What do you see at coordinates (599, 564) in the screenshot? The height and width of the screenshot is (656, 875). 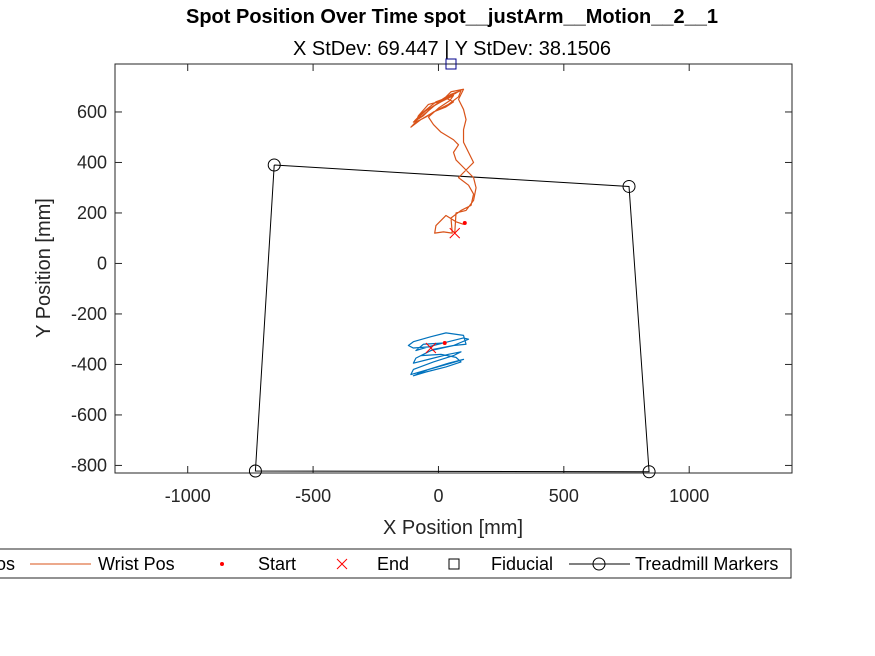 I see `legend-swatch-markers-circle` at bounding box center [599, 564].